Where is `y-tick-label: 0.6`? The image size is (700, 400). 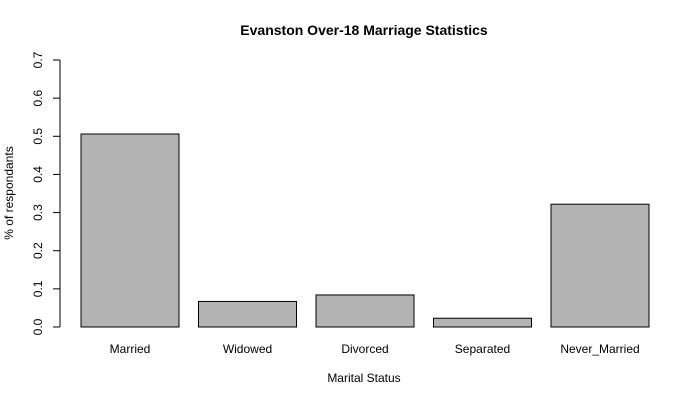 y-tick-label: 0.6 is located at coordinates (38, 97).